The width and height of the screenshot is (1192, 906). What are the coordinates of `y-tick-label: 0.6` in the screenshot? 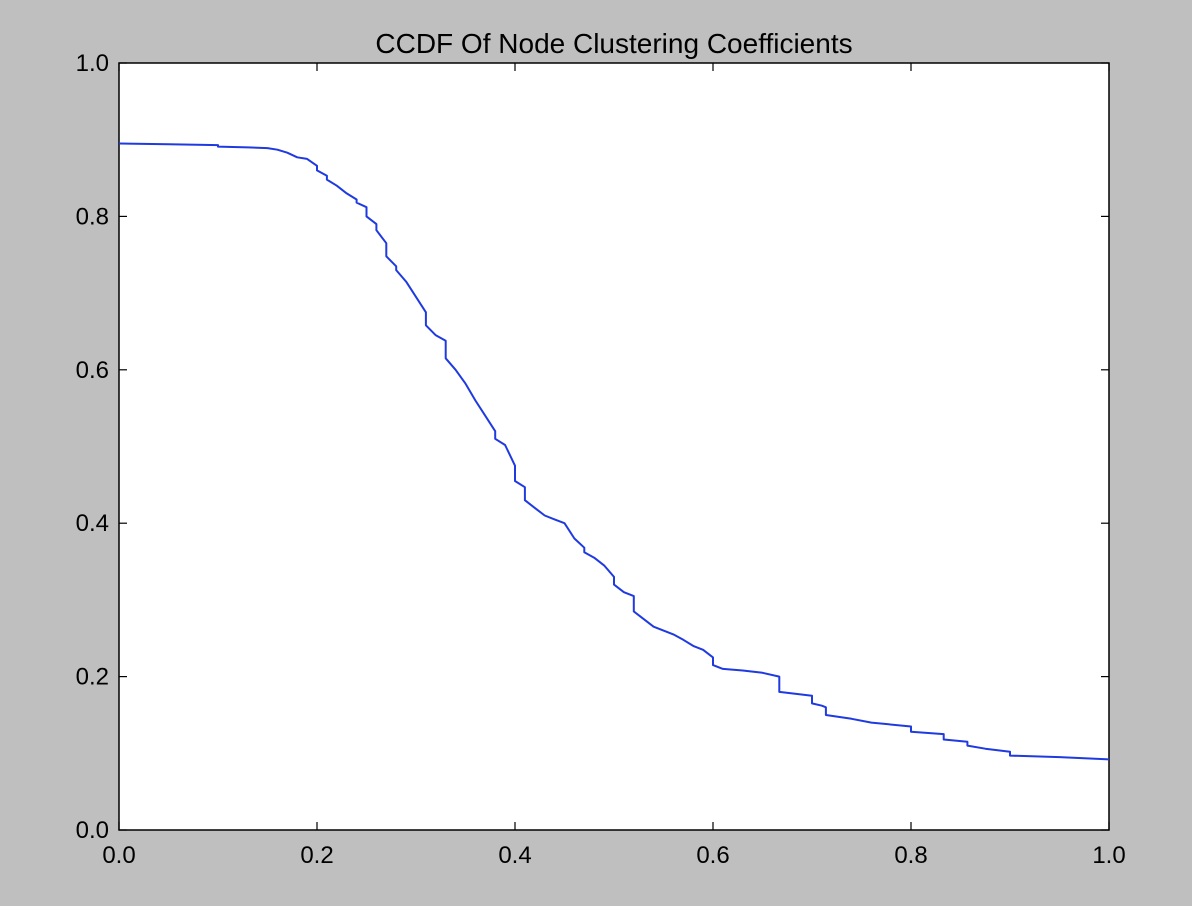 It's located at (92, 370).